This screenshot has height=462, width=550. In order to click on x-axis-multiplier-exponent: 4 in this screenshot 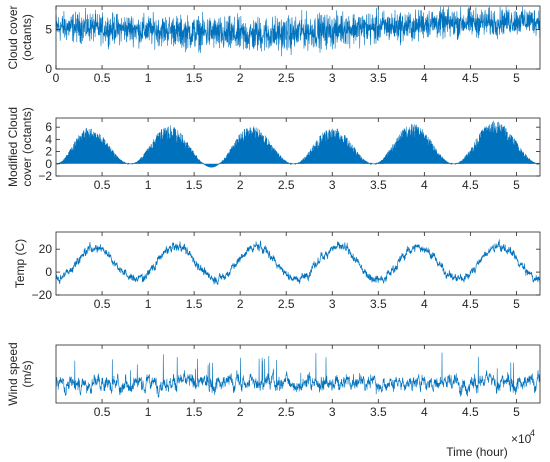, I will do `click(532, 433)`.